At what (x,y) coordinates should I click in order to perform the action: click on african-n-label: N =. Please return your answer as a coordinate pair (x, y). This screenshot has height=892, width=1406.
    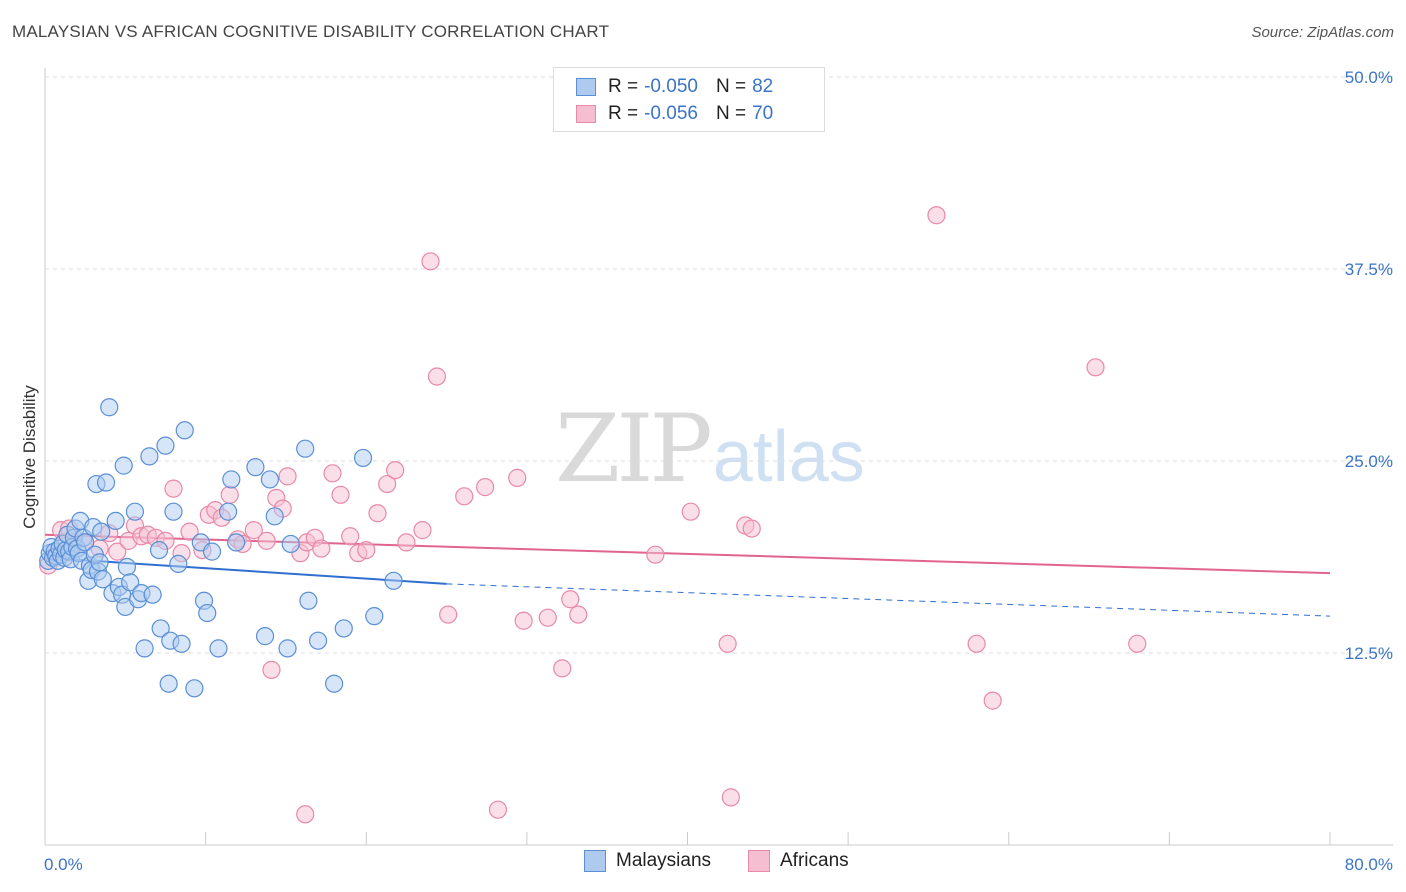
    Looking at the image, I should click on (731, 113).